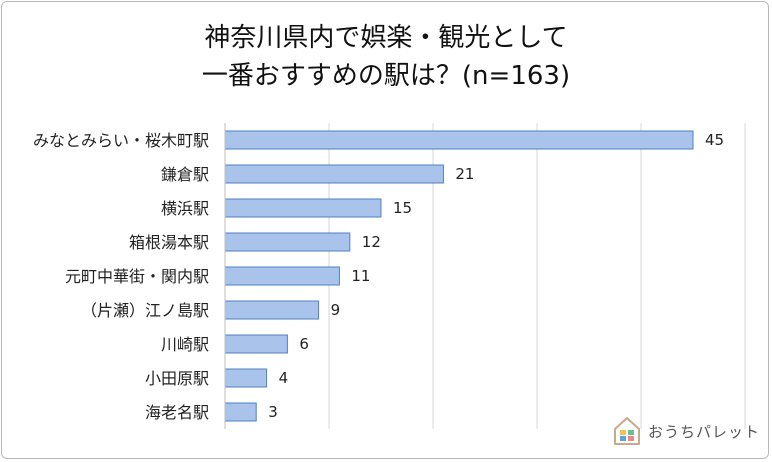 The image size is (772, 462). Describe the element at coordinates (336, 310) in the screenshot. I see `data-label: 9` at that location.